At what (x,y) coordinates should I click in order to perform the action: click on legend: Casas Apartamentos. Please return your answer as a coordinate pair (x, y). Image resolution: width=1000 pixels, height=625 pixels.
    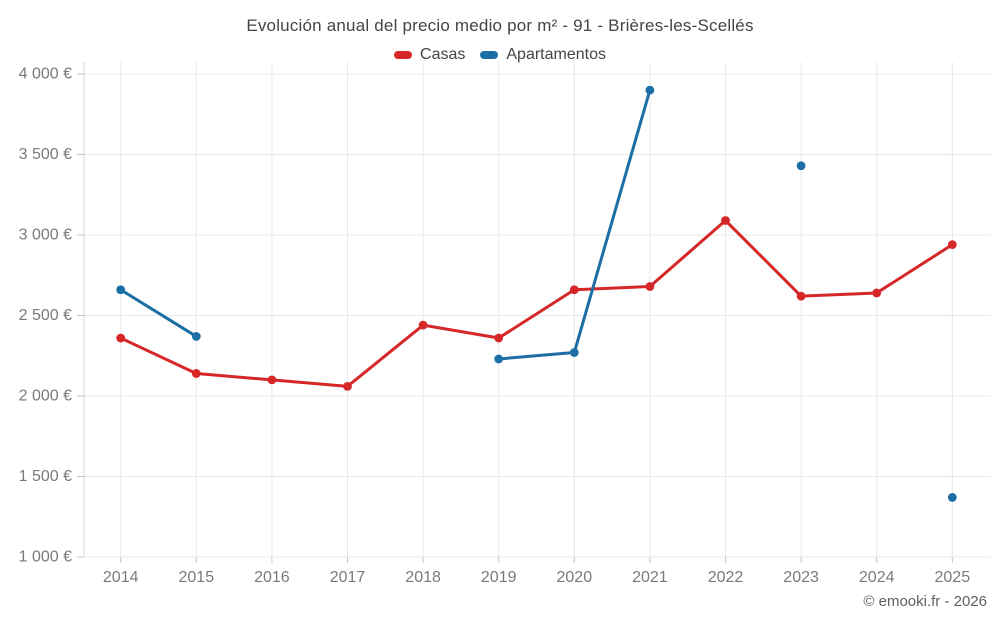
    Looking at the image, I should click on (500, 55).